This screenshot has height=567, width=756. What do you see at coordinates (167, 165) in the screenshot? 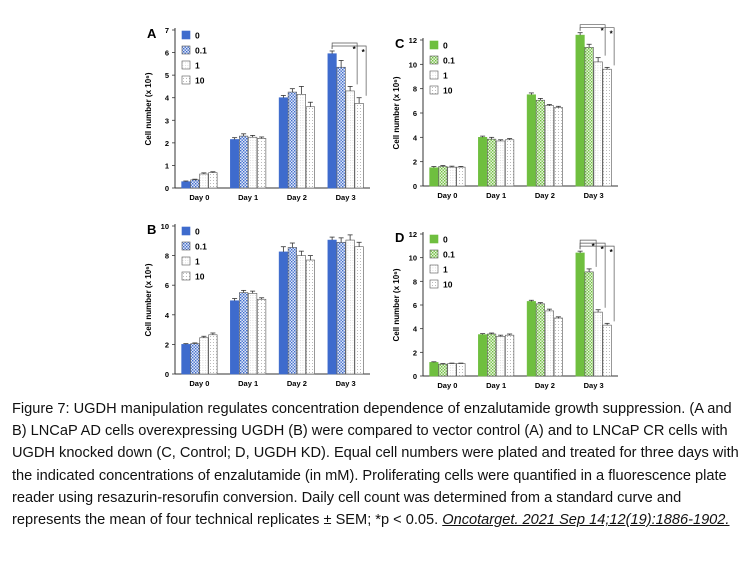
I see `y-tick-label: 1` at bounding box center [167, 165].